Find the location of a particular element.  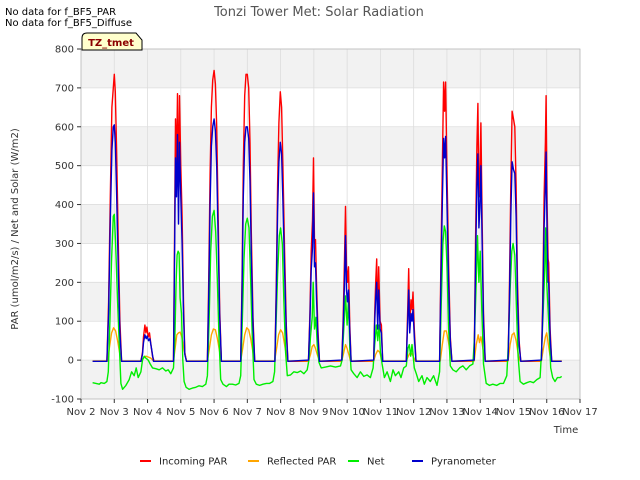

y-tick-label: 200 is located at coordinates (64, 283).